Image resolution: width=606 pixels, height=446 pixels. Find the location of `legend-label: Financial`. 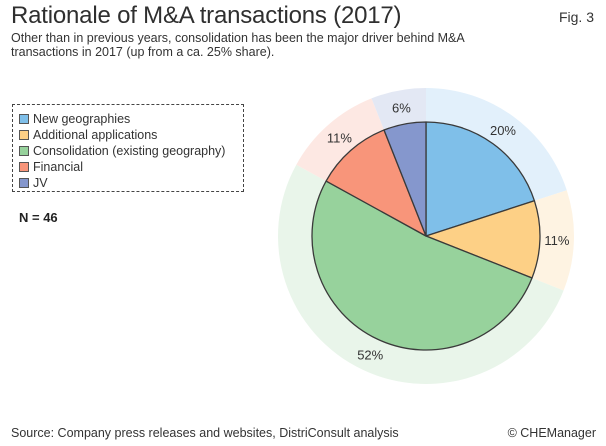

legend-label: Financial is located at coordinates (58, 167).